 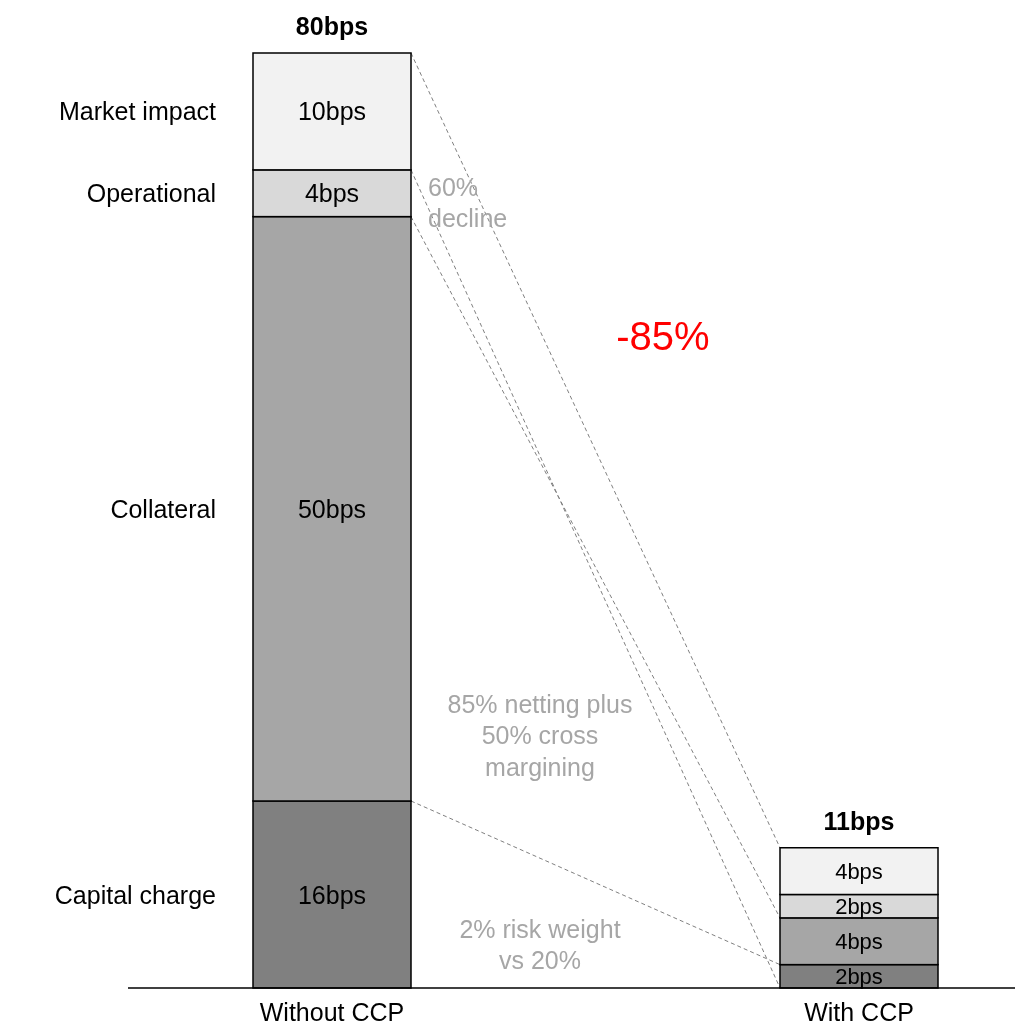 What do you see at coordinates (163, 508) in the screenshot?
I see `series-label: Collateral` at bounding box center [163, 508].